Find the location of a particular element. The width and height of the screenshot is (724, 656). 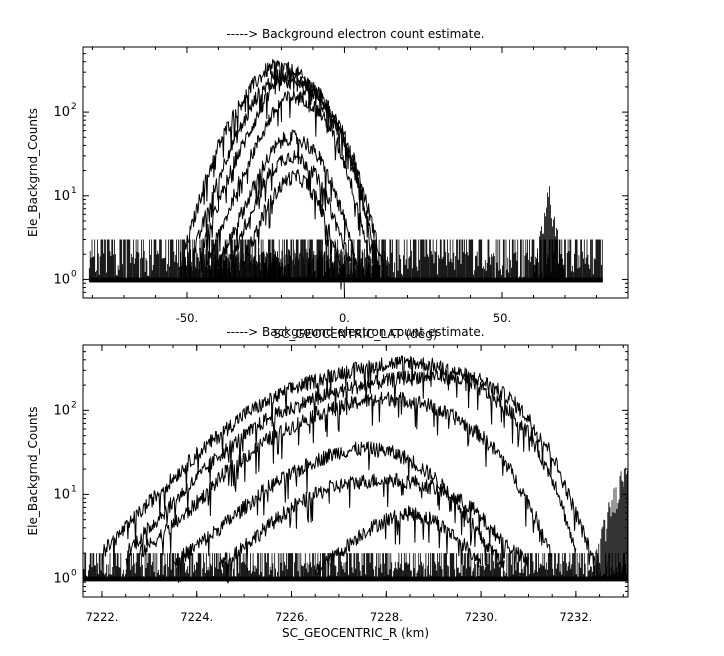

noise-floor is located at coordinates (355, 567).